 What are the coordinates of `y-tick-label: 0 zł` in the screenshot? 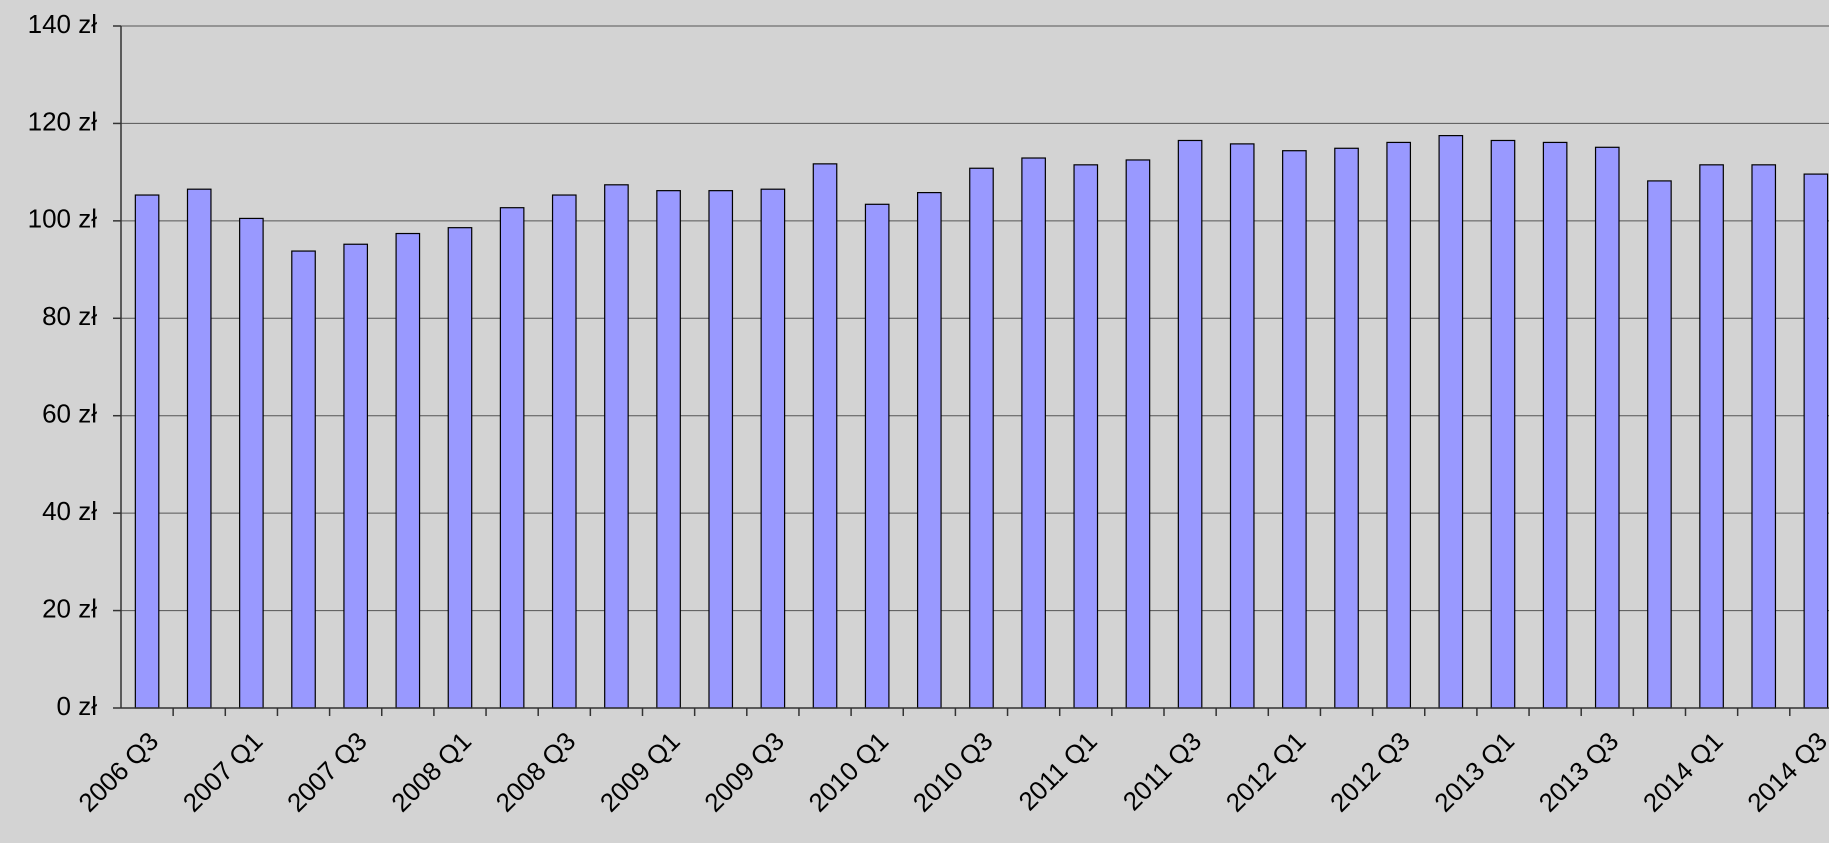 It's located at (77, 706).